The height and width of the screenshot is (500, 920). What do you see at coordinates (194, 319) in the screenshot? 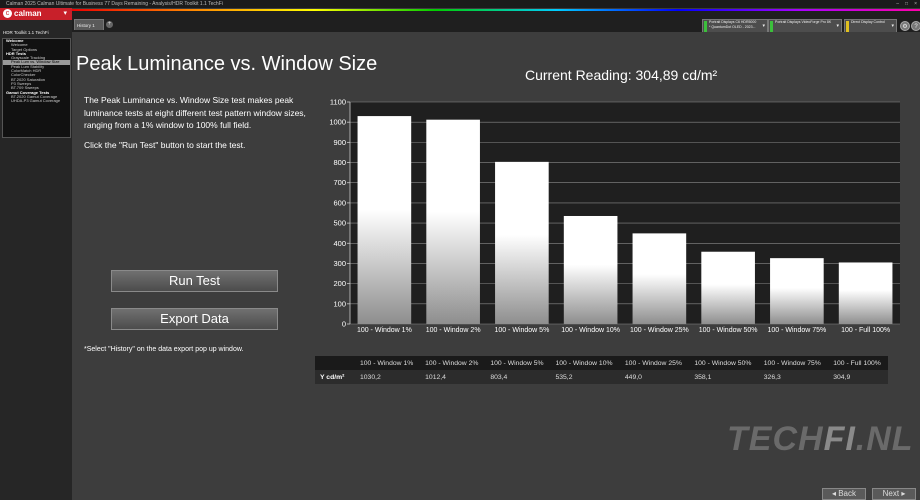
I see `export-data-button: Export Data` at bounding box center [194, 319].